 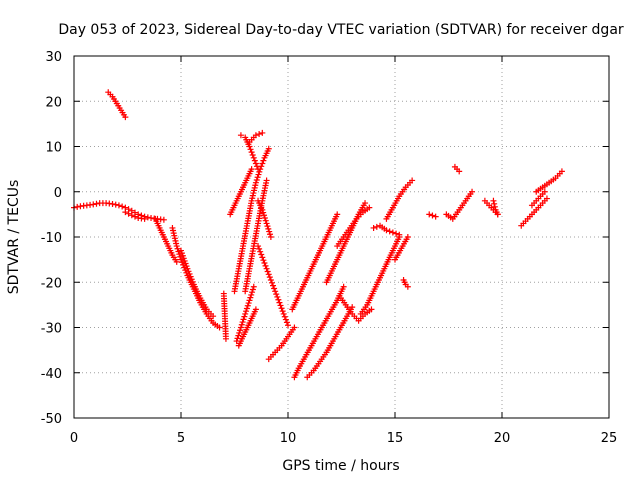 I want to click on x-tick-label: 25, so click(x=609, y=438).